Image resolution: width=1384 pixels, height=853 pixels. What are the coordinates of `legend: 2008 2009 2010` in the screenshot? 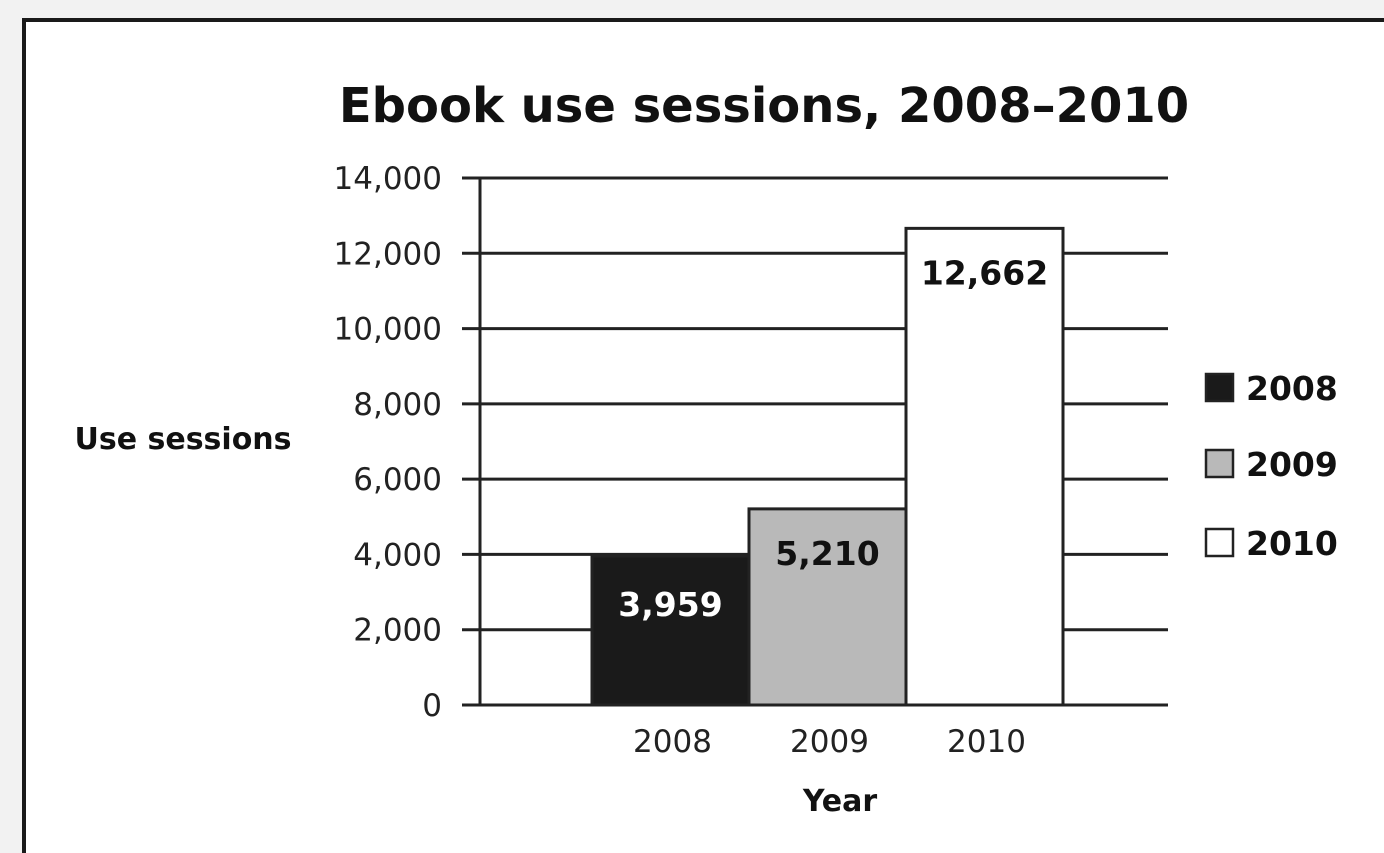 It's located at (1271, 466).